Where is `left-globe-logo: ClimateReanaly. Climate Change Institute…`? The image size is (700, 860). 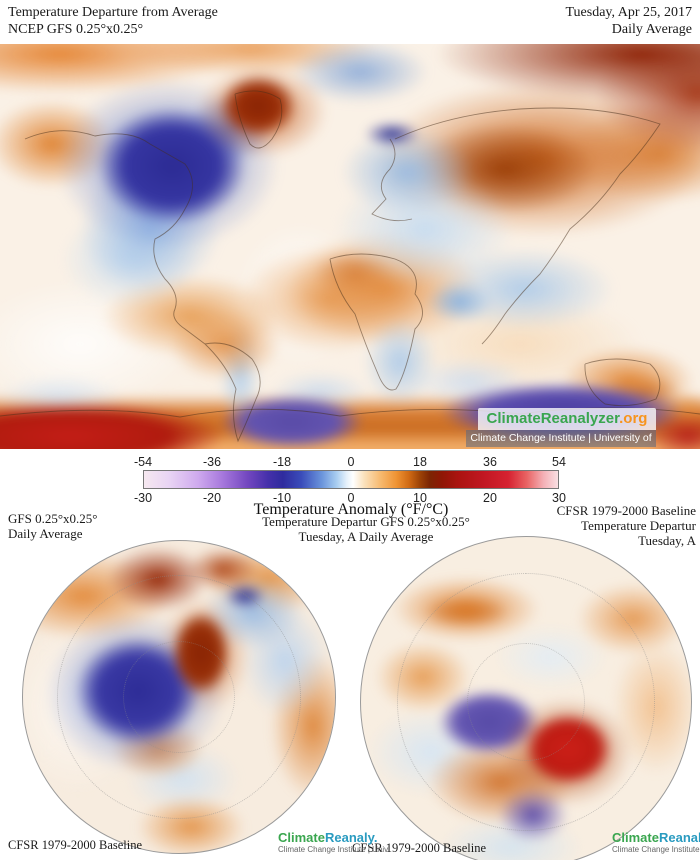
left-globe-logo: ClimateReanaly. Climate Change Institute… is located at coordinates (333, 843).